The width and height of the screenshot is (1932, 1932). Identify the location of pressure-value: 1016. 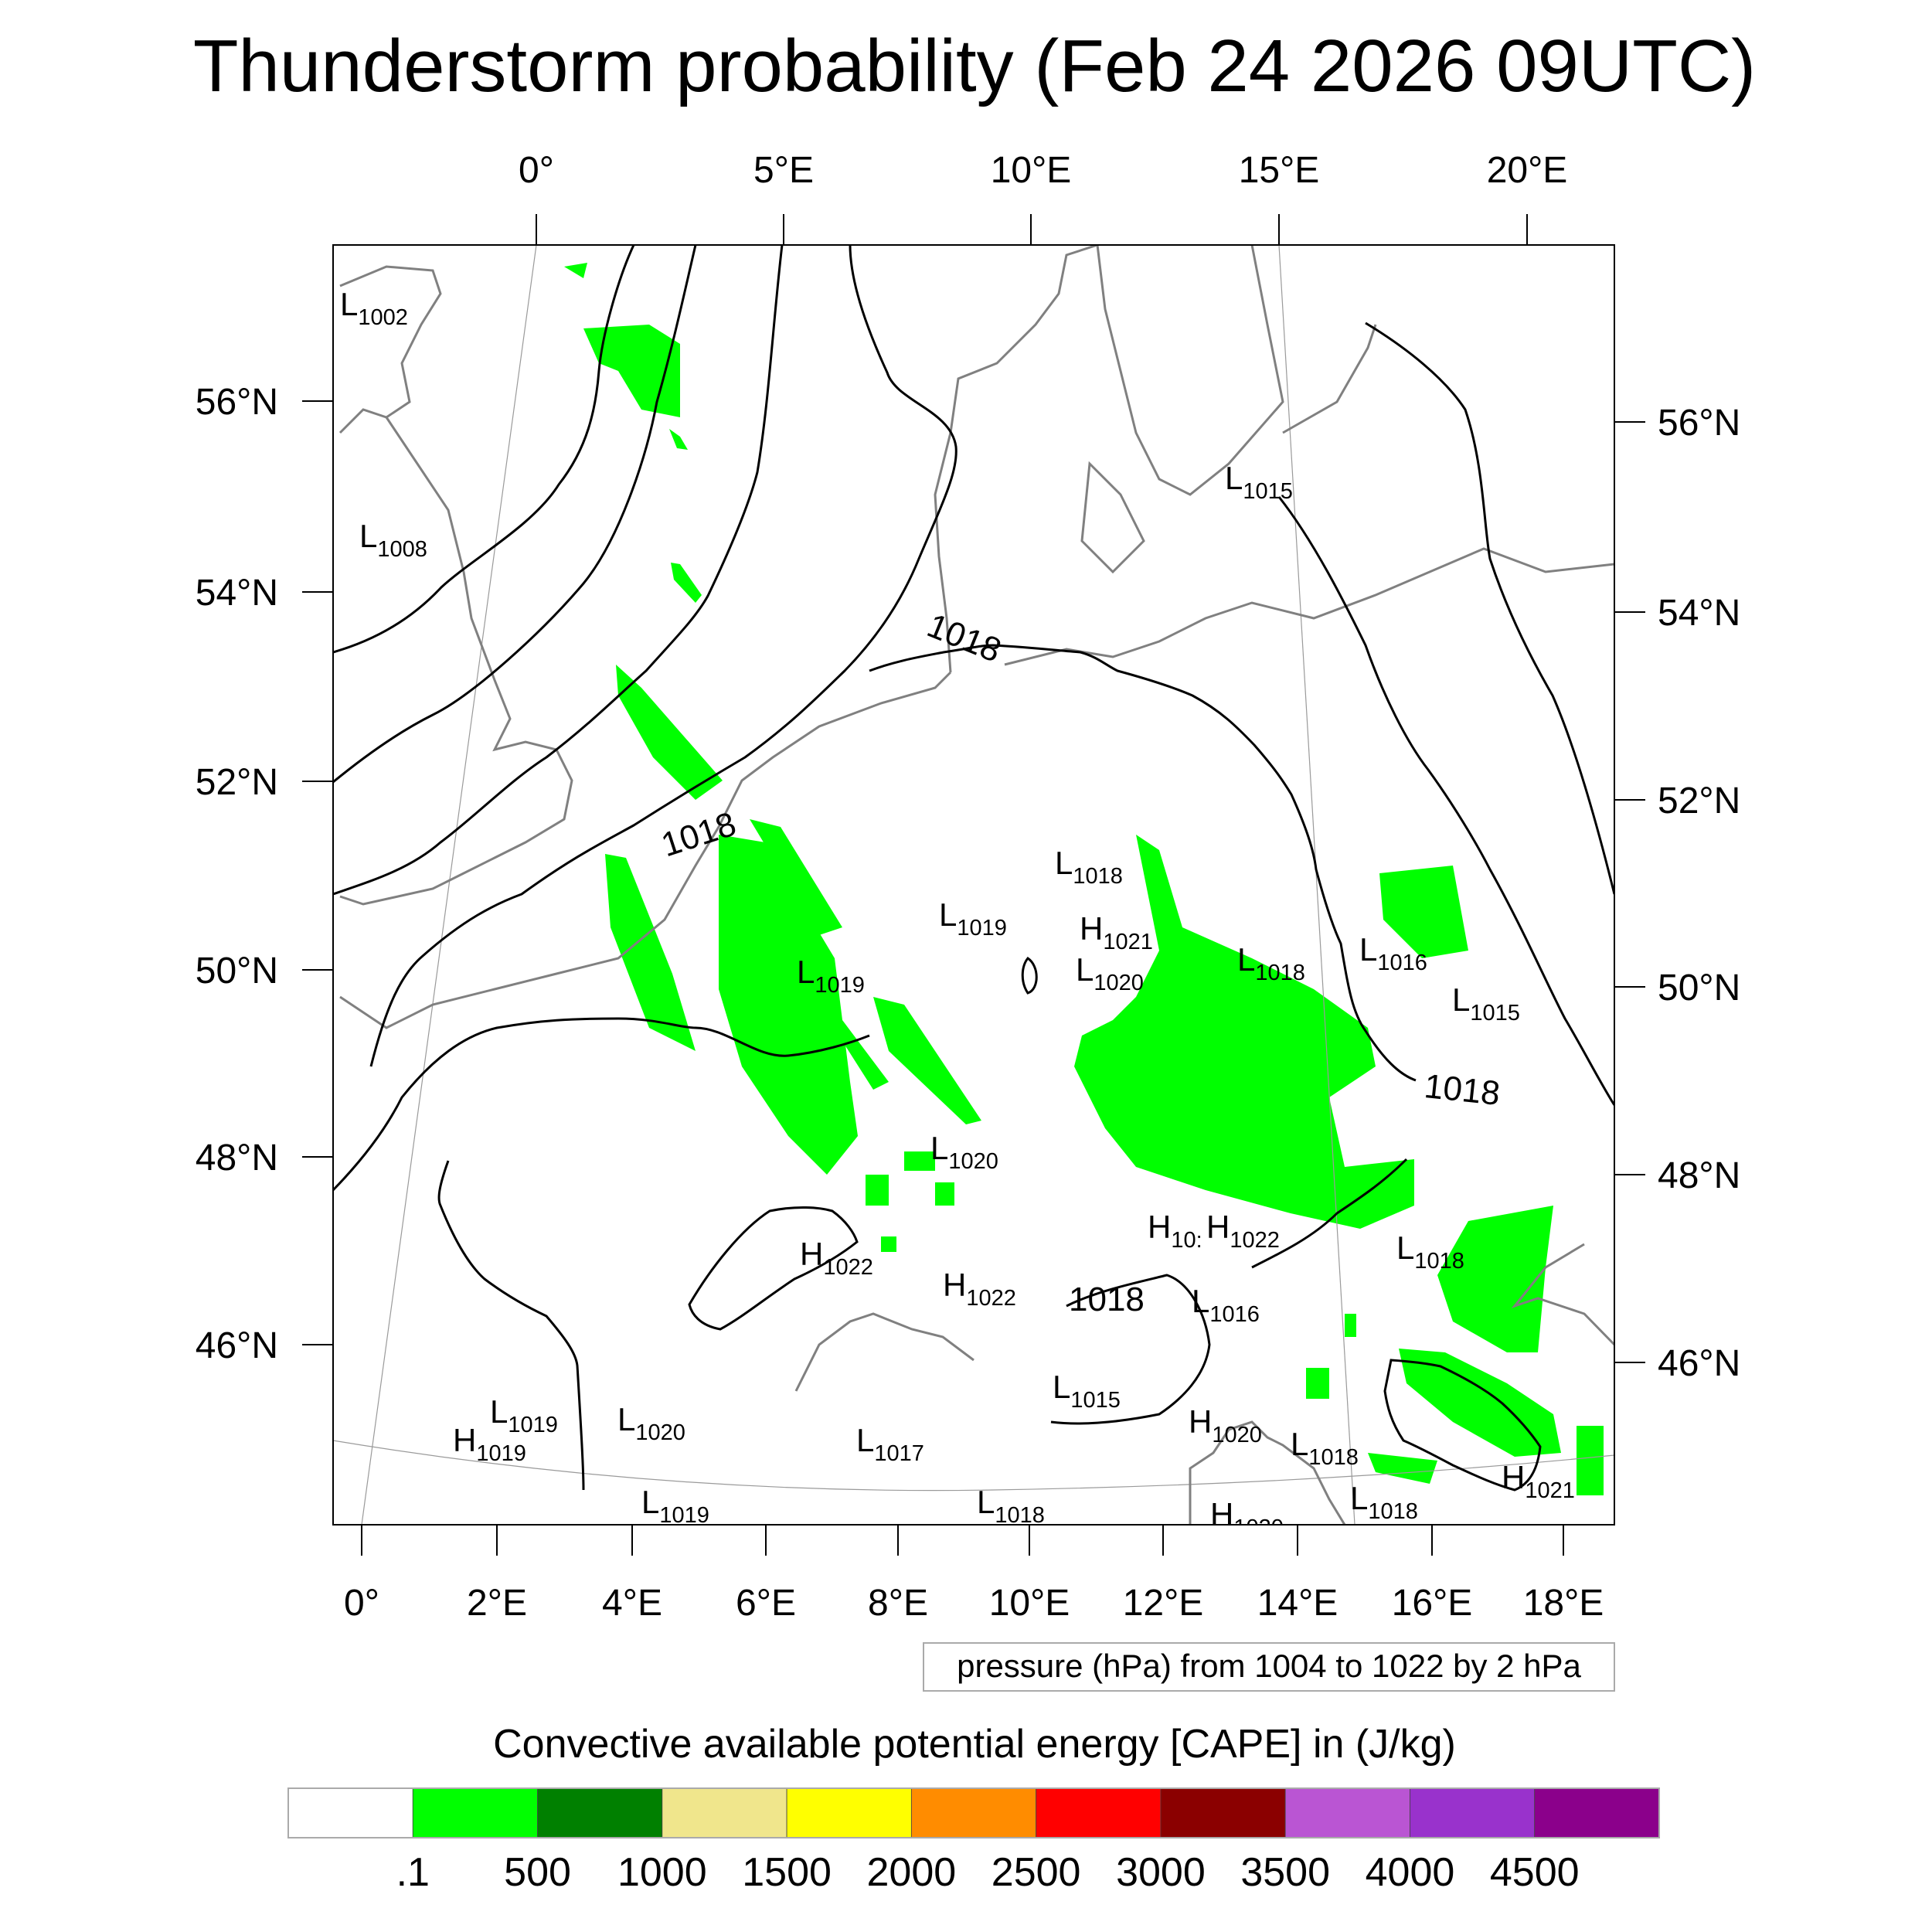
(1402, 963).